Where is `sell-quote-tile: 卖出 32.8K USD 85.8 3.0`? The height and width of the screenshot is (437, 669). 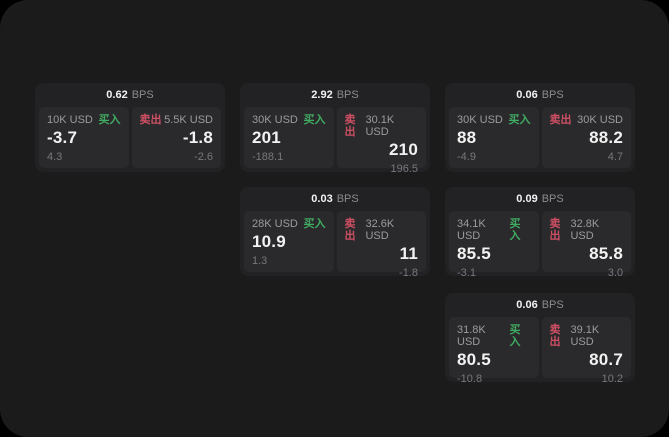 sell-quote-tile: 卖出 32.8K USD 85.8 3.0 is located at coordinates (586, 245).